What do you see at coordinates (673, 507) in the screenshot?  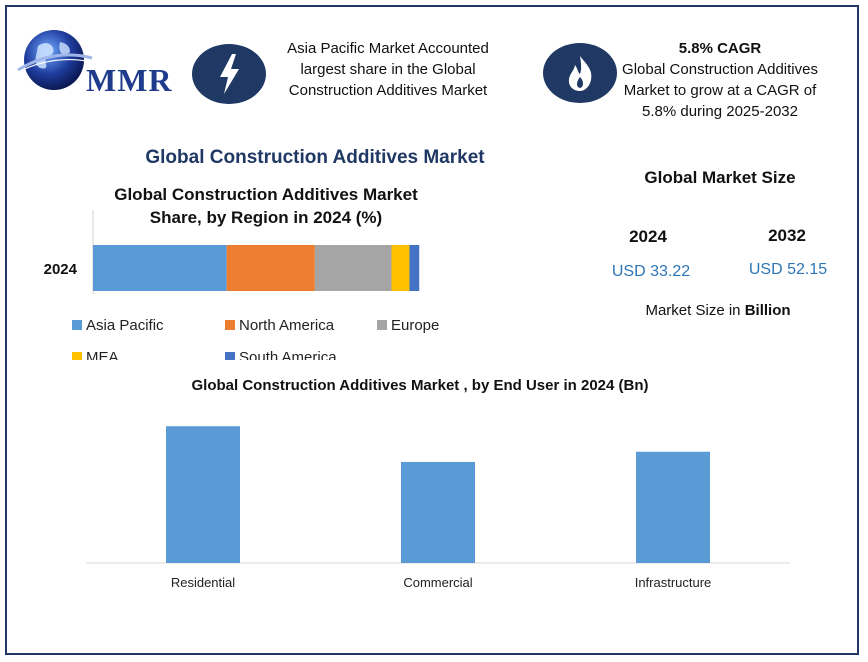 I see `end-user-bar-infrastructure` at bounding box center [673, 507].